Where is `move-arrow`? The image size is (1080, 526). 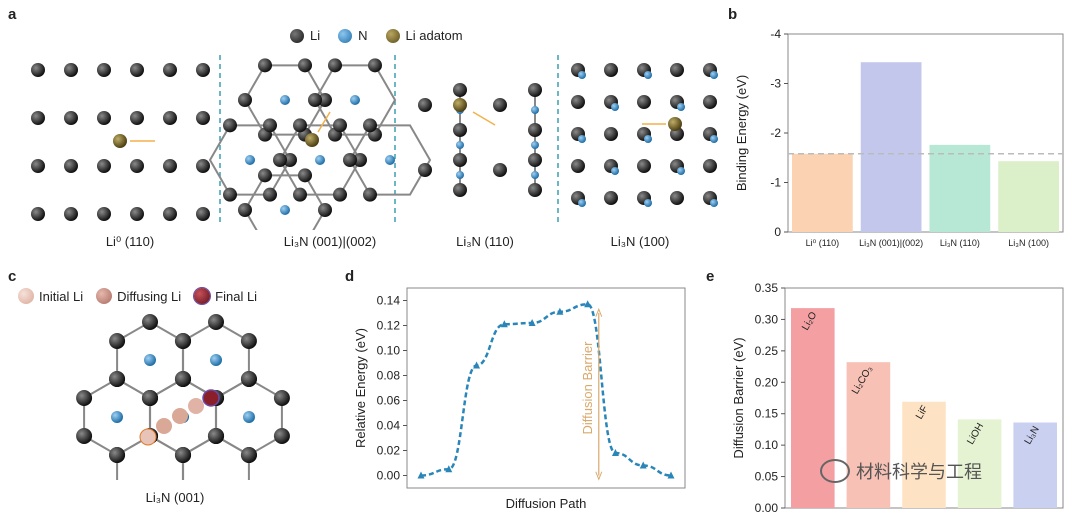 move-arrow is located at coordinates (324, 122).